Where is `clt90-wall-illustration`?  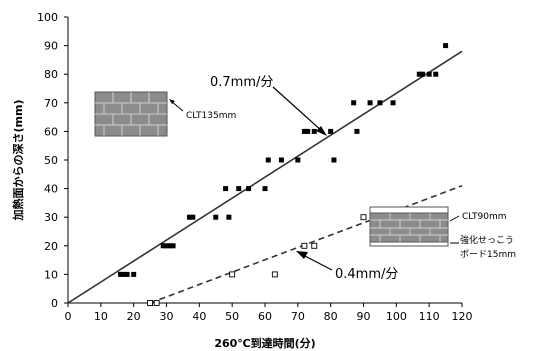 clt90-wall-illustration is located at coordinates (409, 226).